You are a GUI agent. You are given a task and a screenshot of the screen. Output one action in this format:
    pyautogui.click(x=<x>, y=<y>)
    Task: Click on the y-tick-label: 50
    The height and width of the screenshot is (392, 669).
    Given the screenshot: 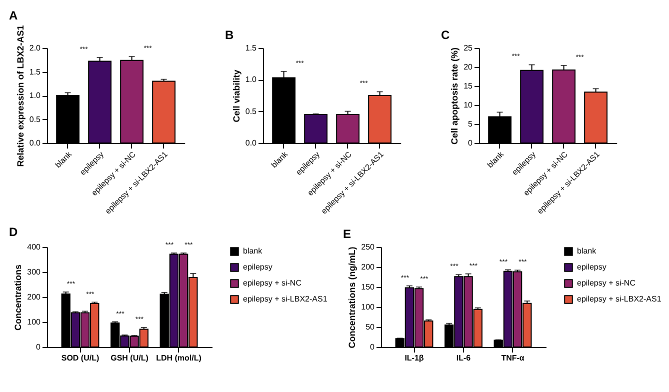 What is the action you would take?
    pyautogui.click(x=371, y=327)
    